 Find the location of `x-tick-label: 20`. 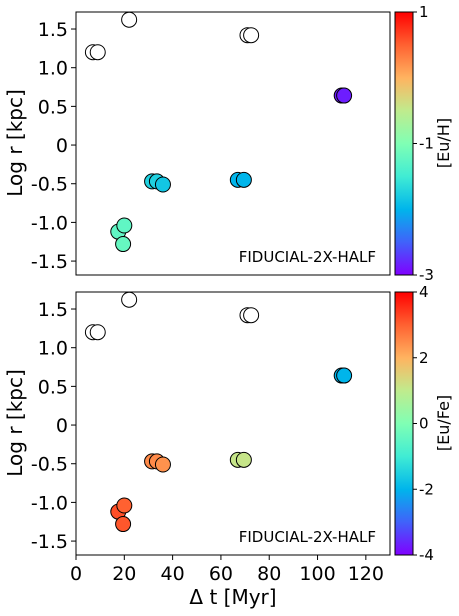

x-tick-label: 20 is located at coordinates (124, 574).